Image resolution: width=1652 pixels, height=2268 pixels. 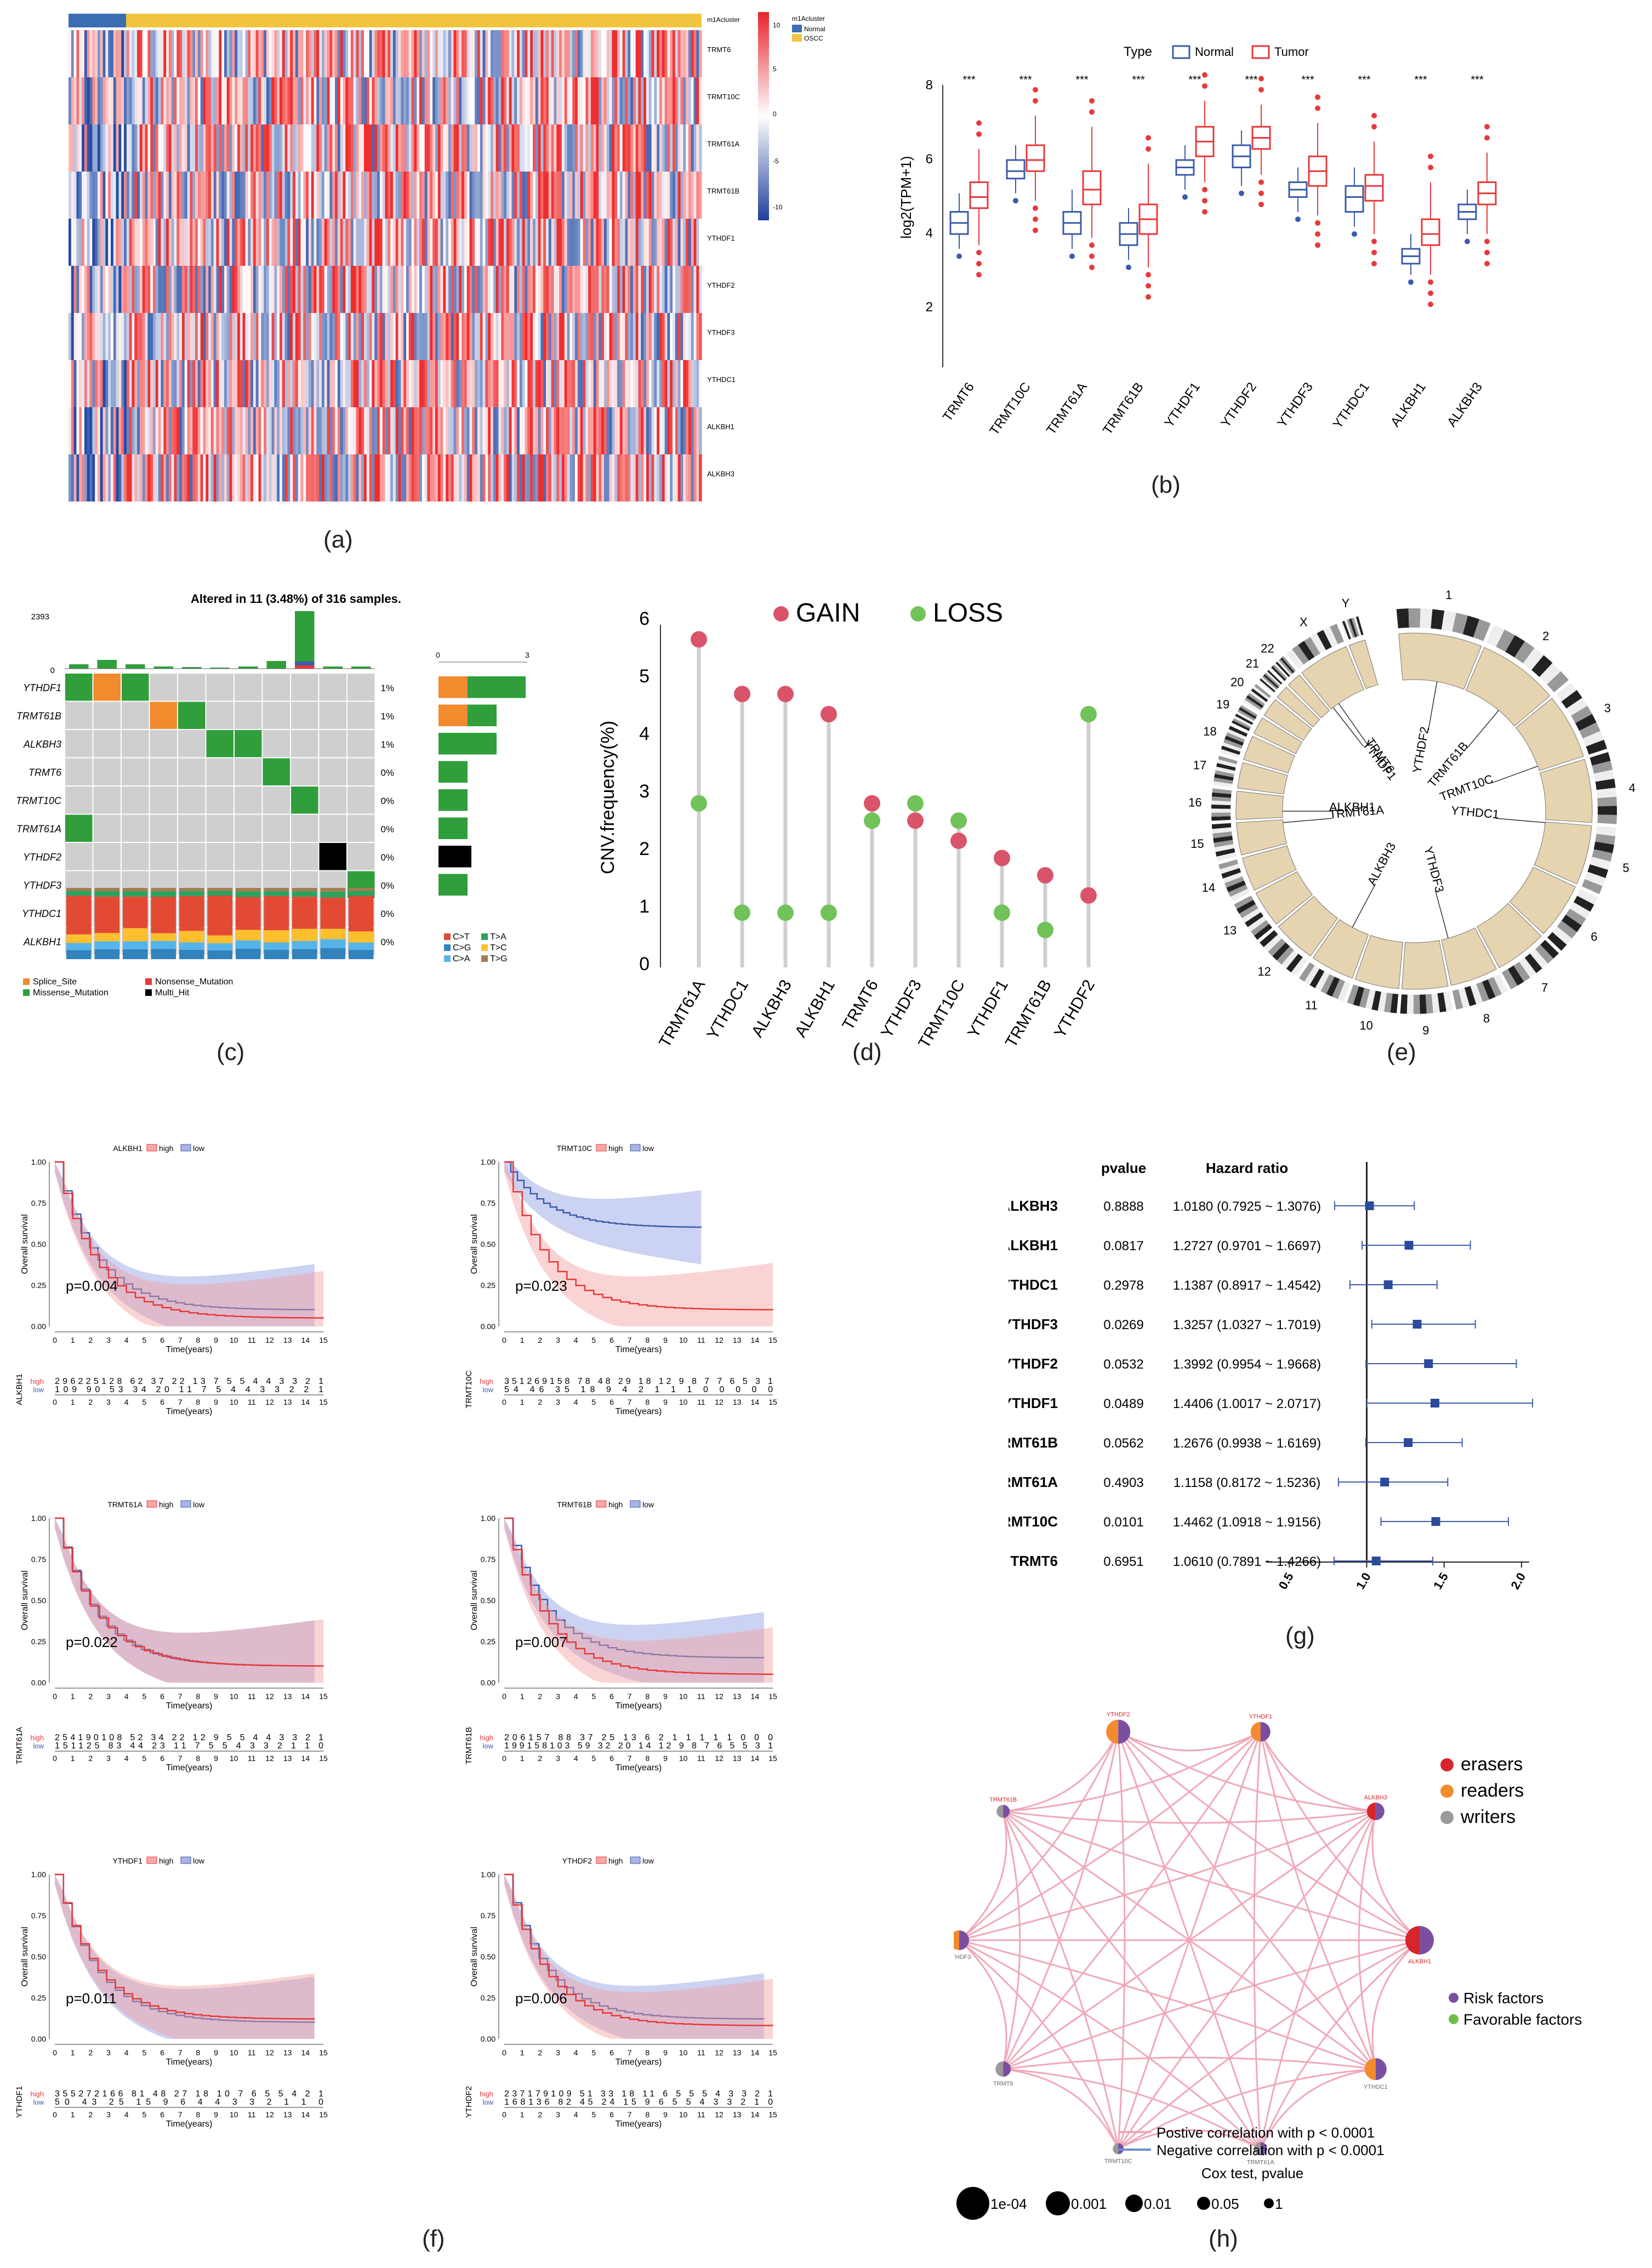 What do you see at coordinates (776, 161) in the screenshot?
I see `scale-tick: -5` at bounding box center [776, 161].